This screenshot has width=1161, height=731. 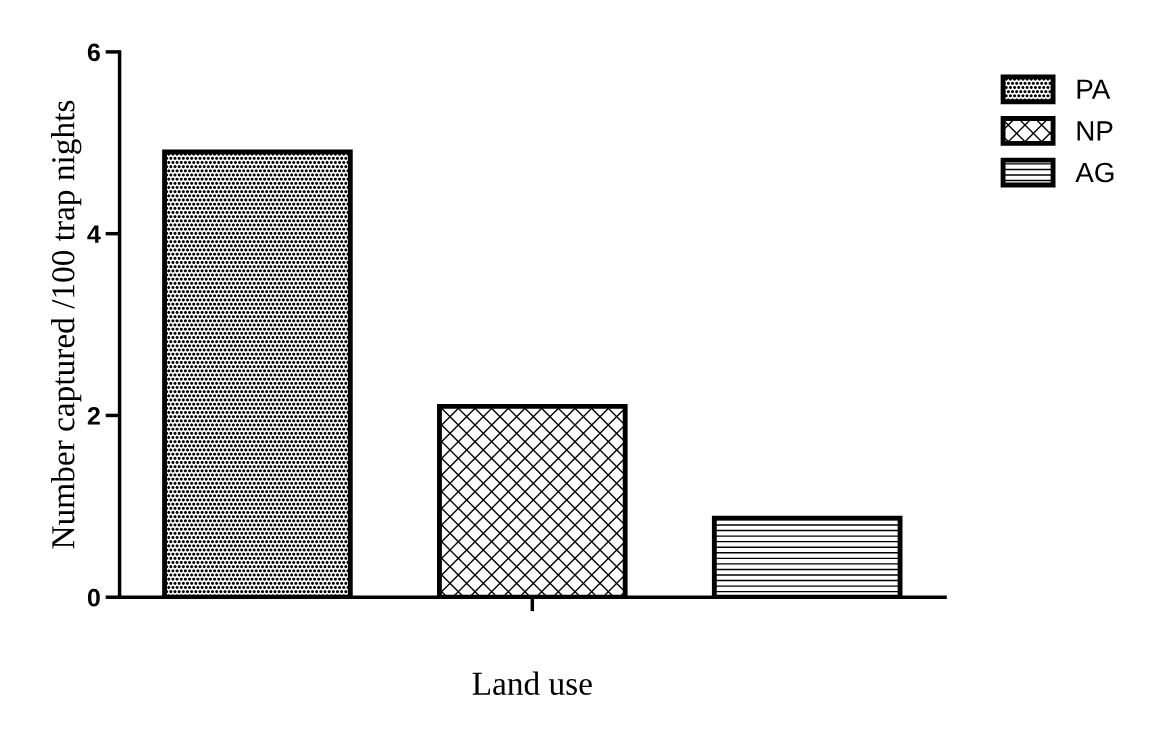 What do you see at coordinates (93, 416) in the screenshot?
I see `y-tick-label: 2` at bounding box center [93, 416].